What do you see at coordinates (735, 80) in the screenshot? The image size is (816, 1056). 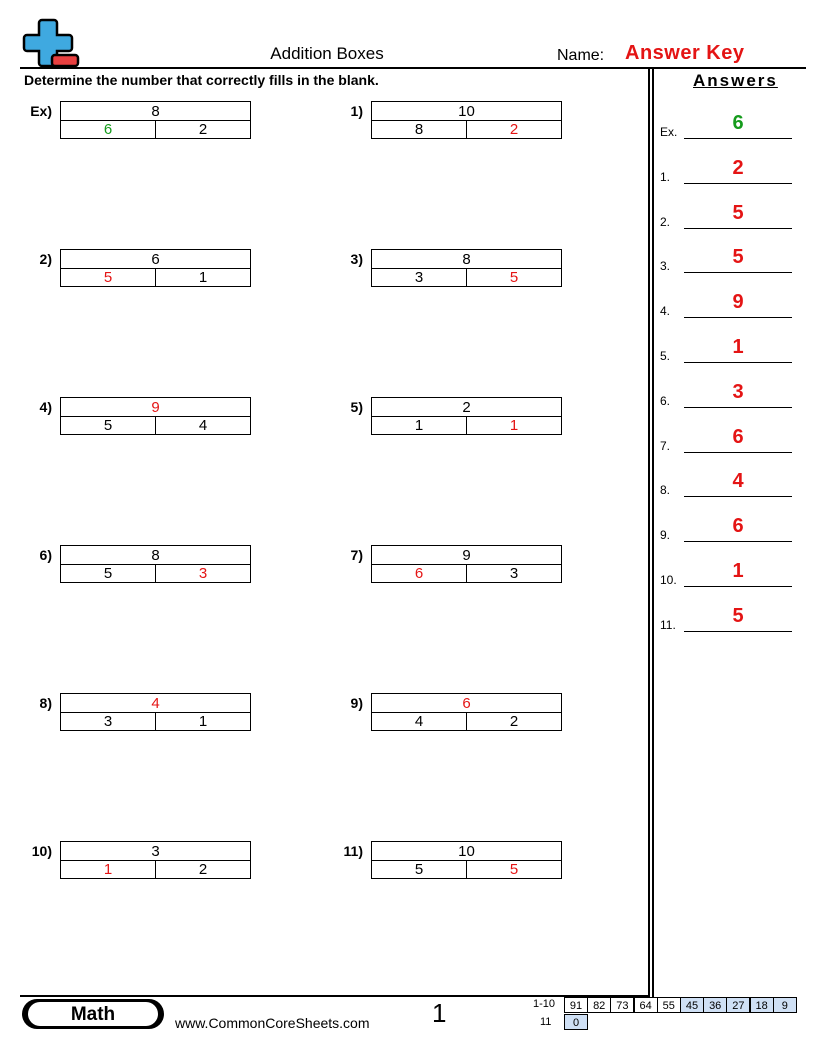 I see `answers-heading: Answers` at bounding box center [735, 80].